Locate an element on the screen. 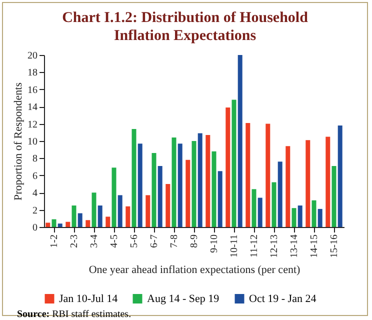 The height and width of the screenshot is (320, 372). x-tick-label: 15-16 is located at coordinates (334, 246).